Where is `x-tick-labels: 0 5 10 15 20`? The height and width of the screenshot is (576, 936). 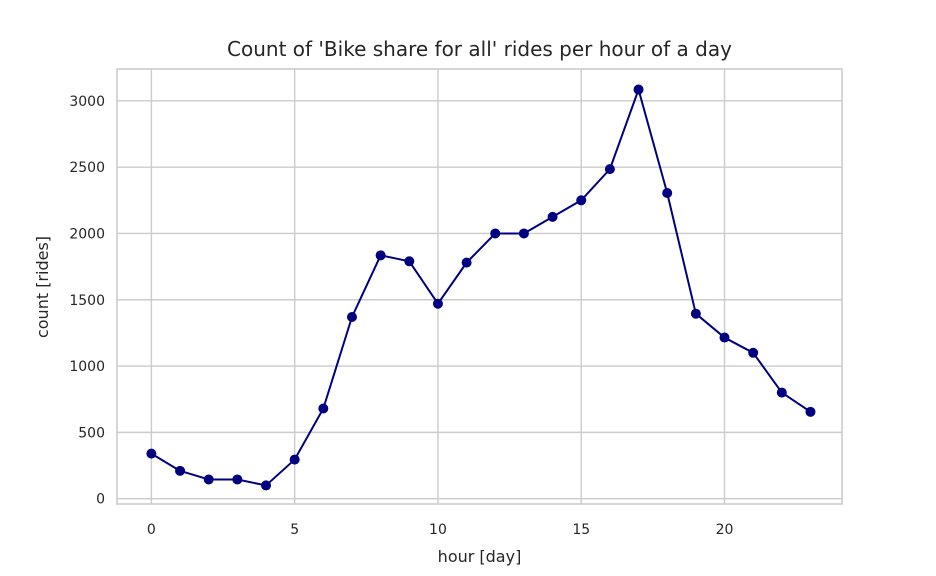 x-tick-labels: 0 5 10 15 20 is located at coordinates (440, 530).